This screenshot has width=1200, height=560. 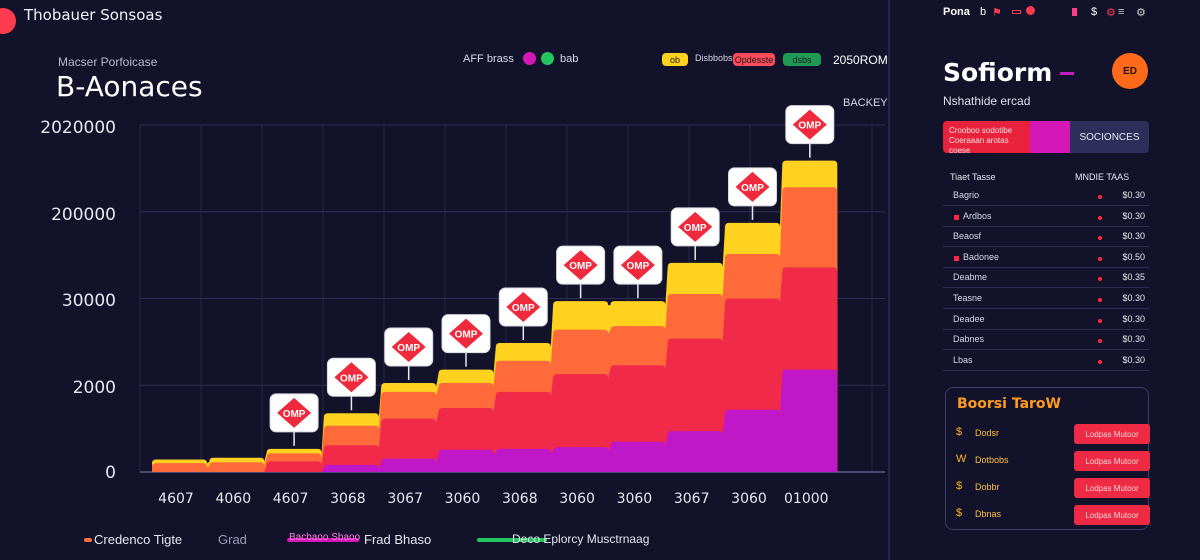 I want to click on legend-chip-red: Opdesste, so click(x=754, y=59).